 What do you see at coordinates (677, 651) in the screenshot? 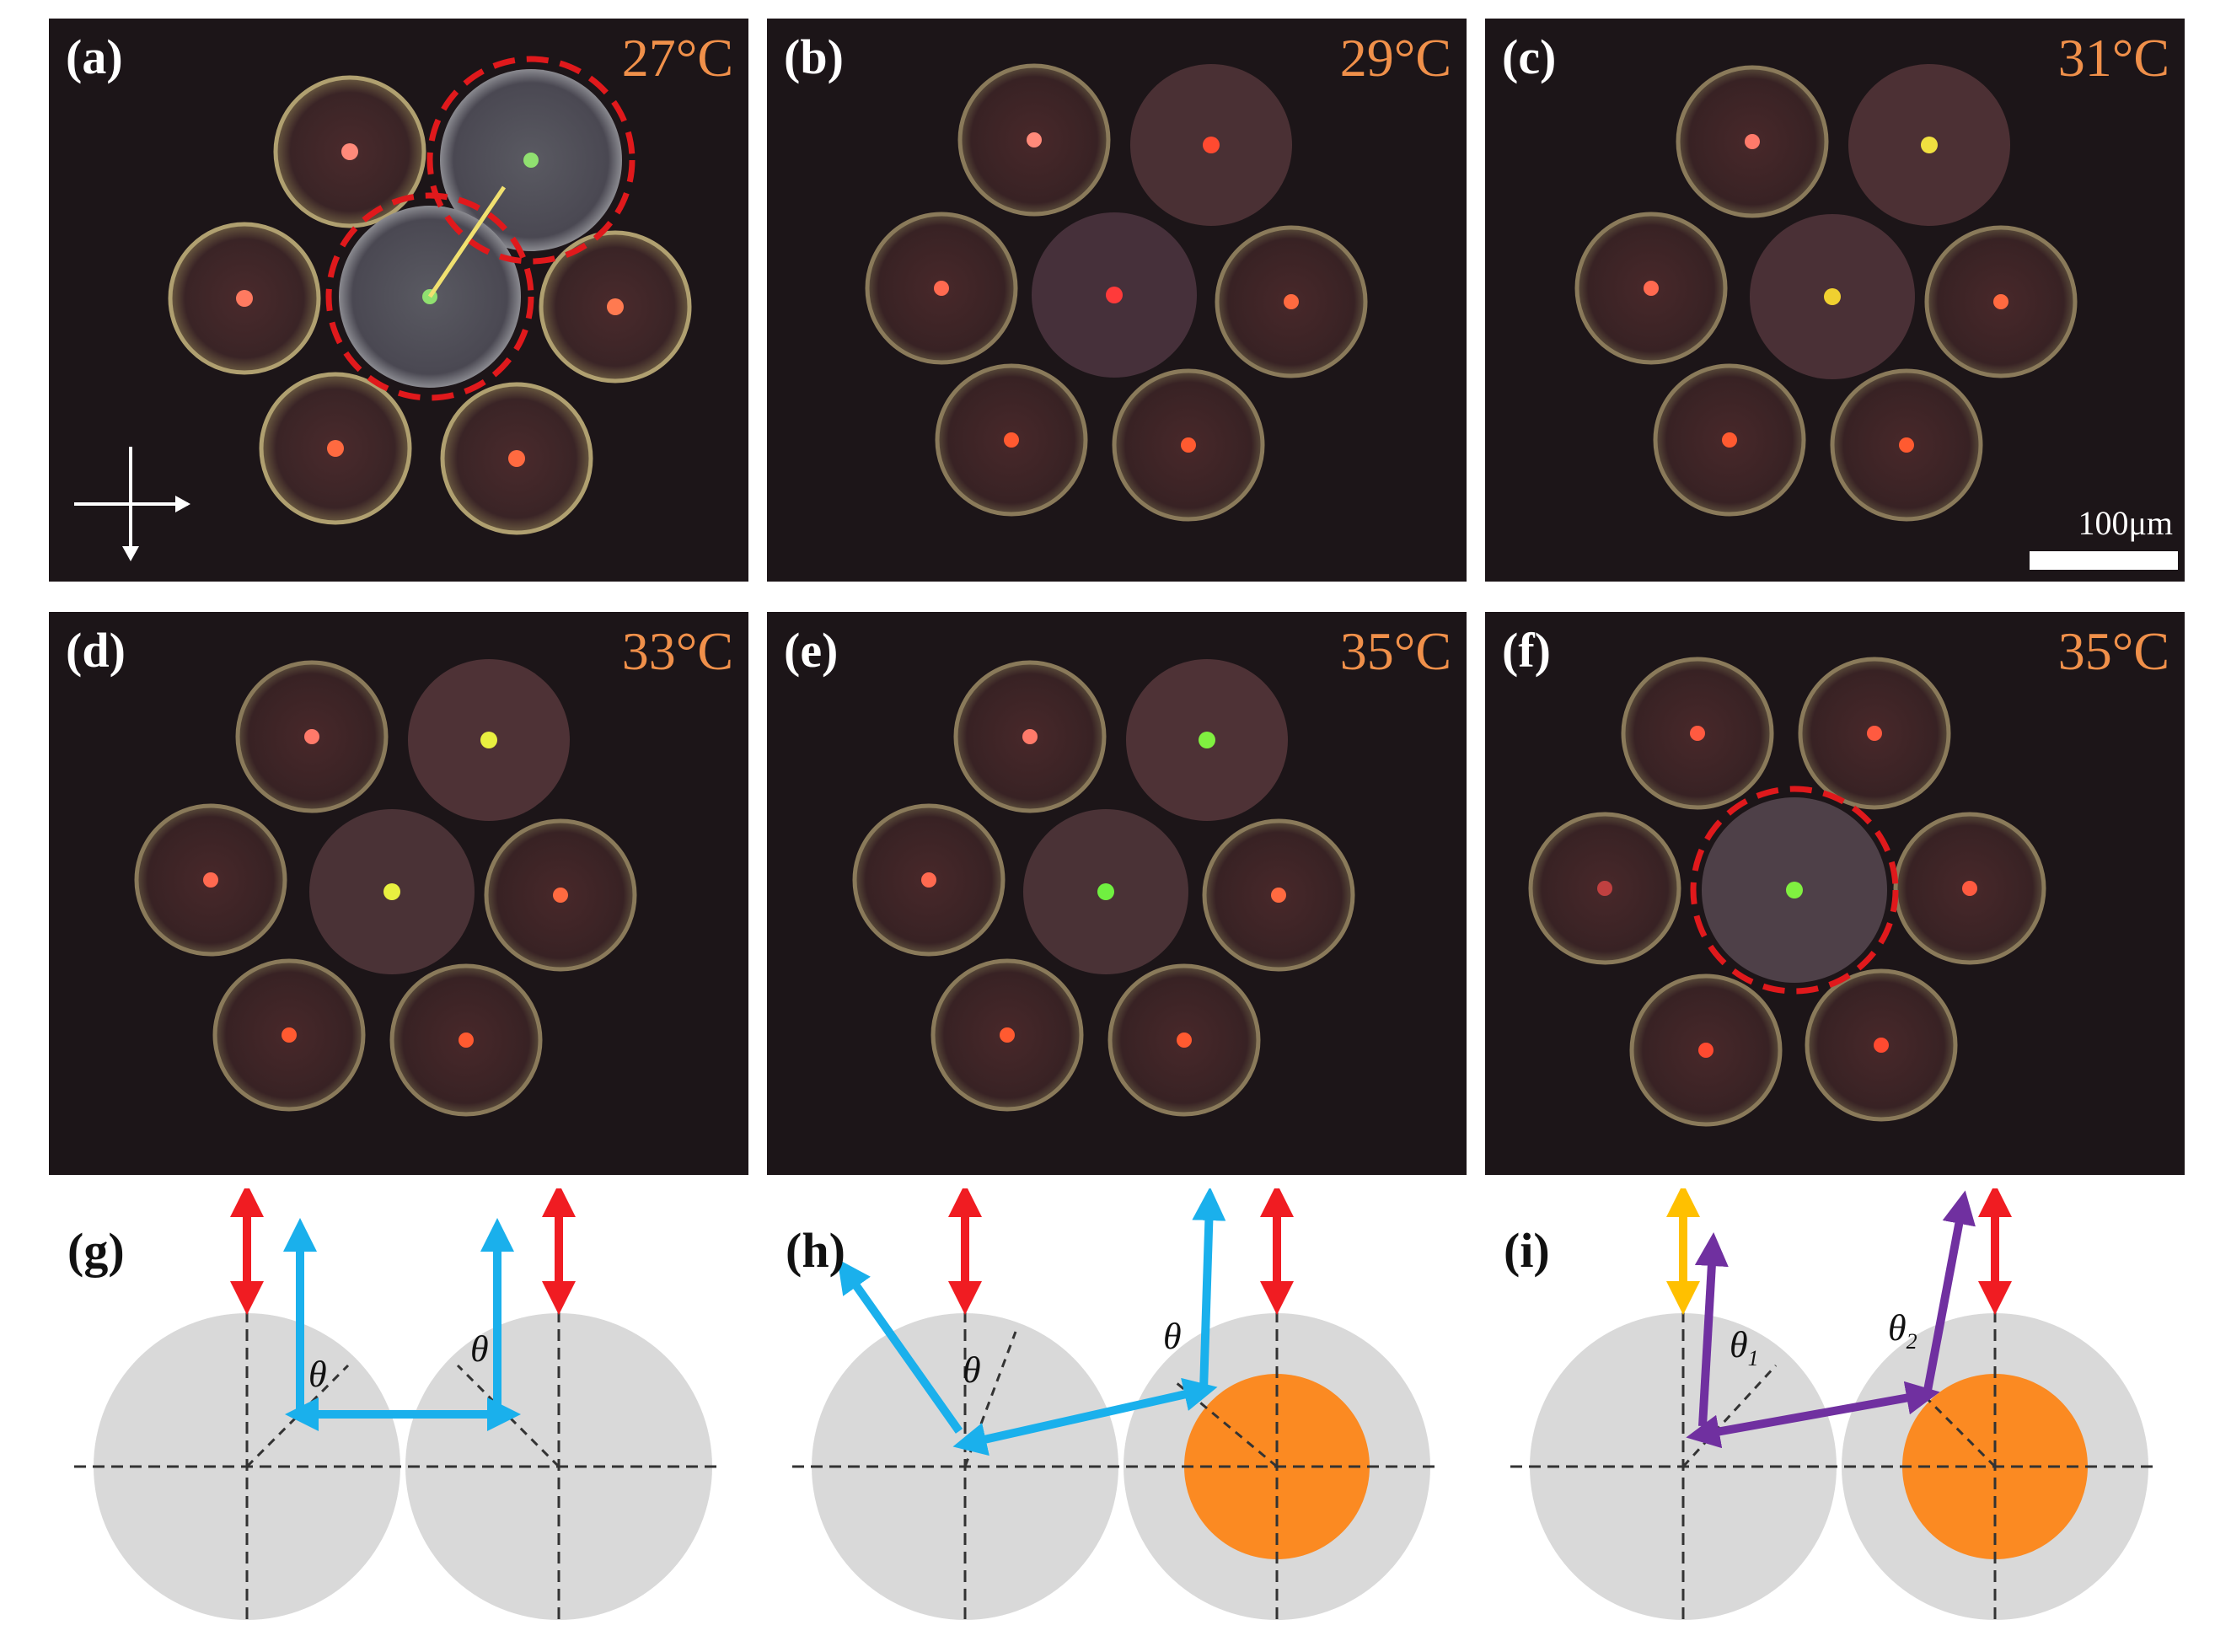
I see `temperature-label: 33°C` at bounding box center [677, 651].